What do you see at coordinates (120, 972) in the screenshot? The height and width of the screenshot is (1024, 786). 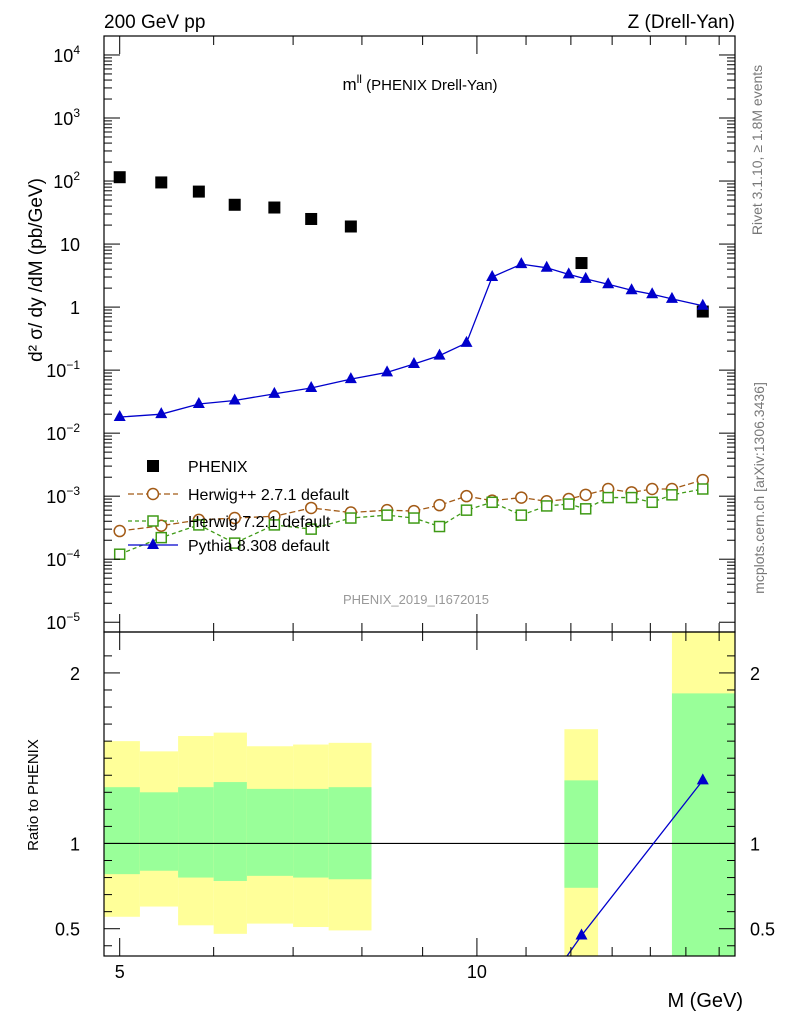 I see `x-tick-label: 5` at bounding box center [120, 972].